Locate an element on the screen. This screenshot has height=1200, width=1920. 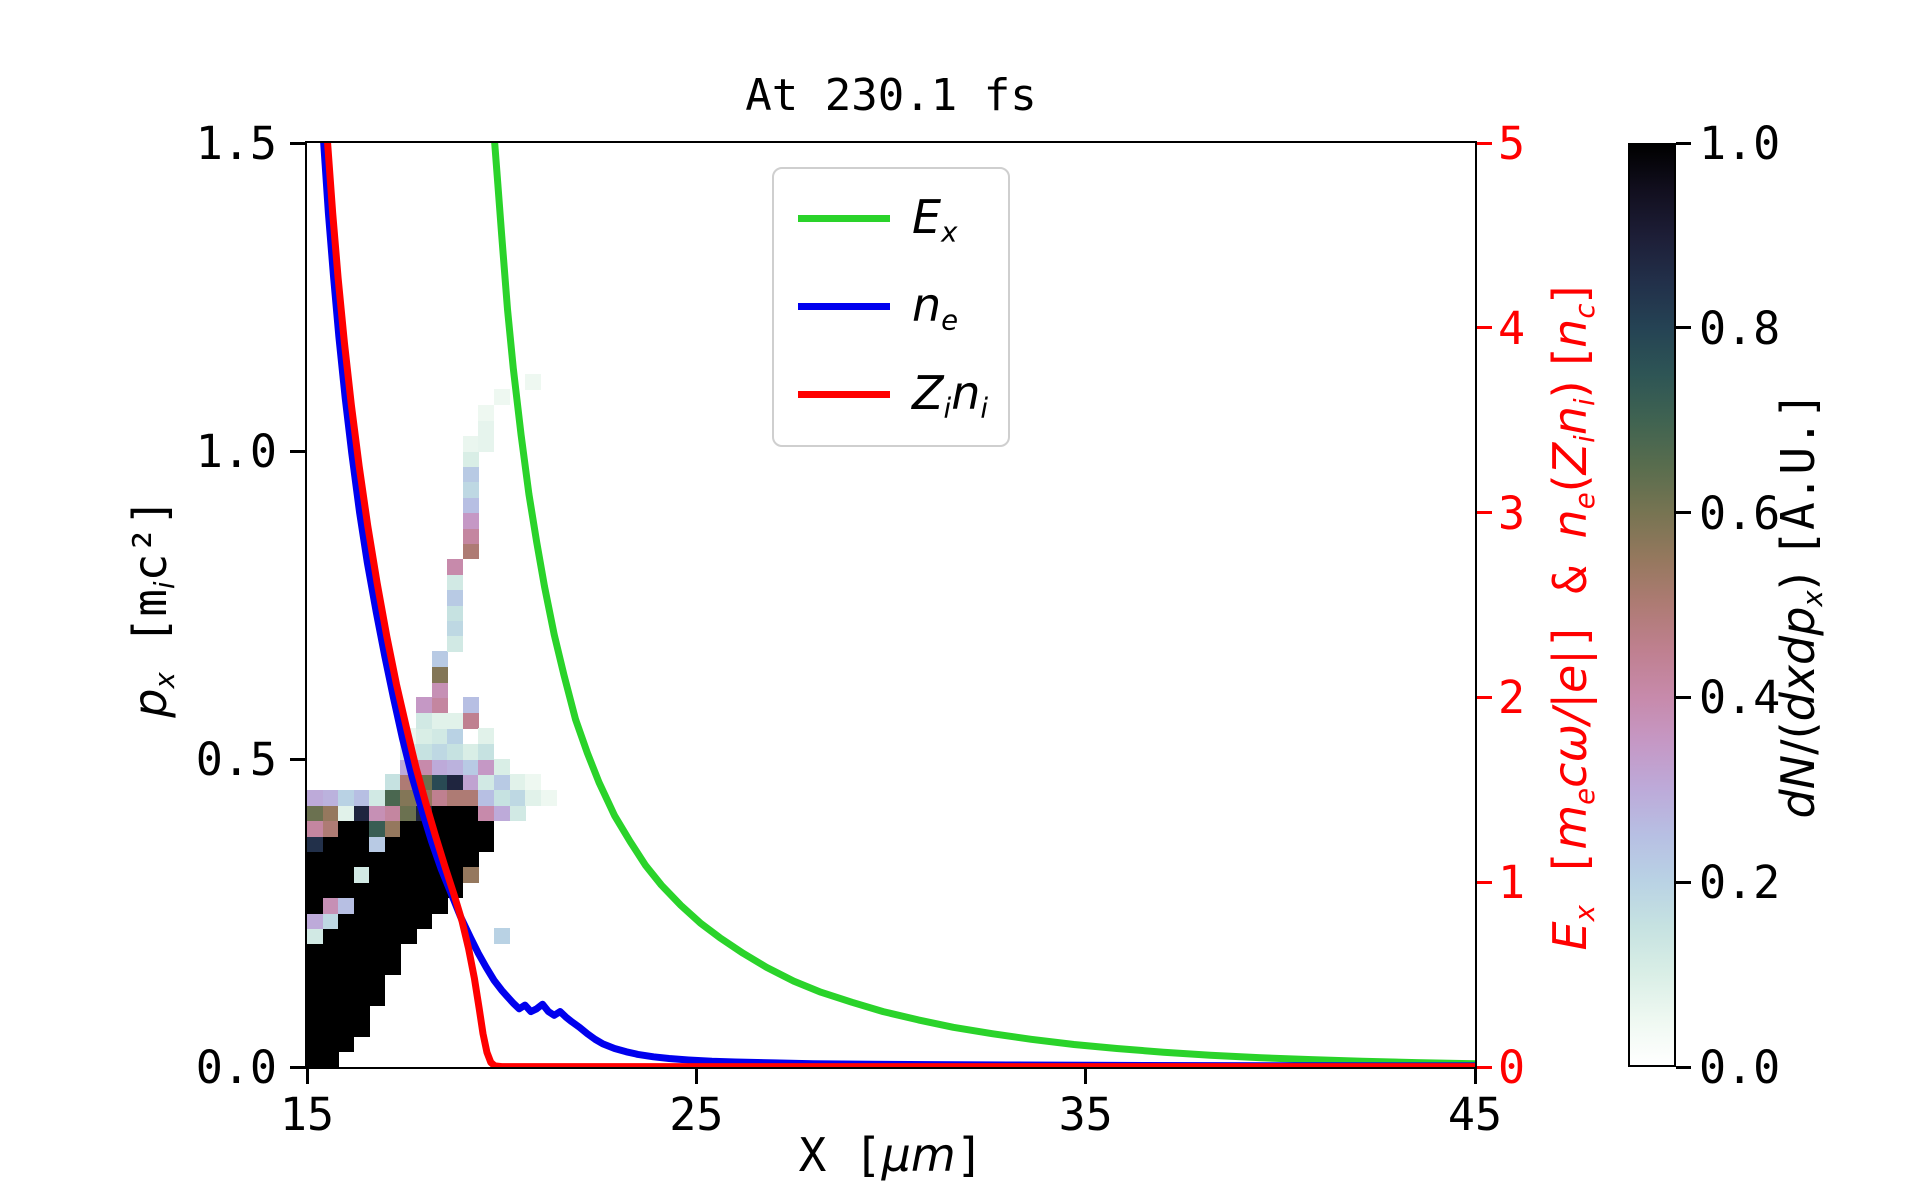
y-right-tick-label: 0 is located at coordinates (1512, 1067).